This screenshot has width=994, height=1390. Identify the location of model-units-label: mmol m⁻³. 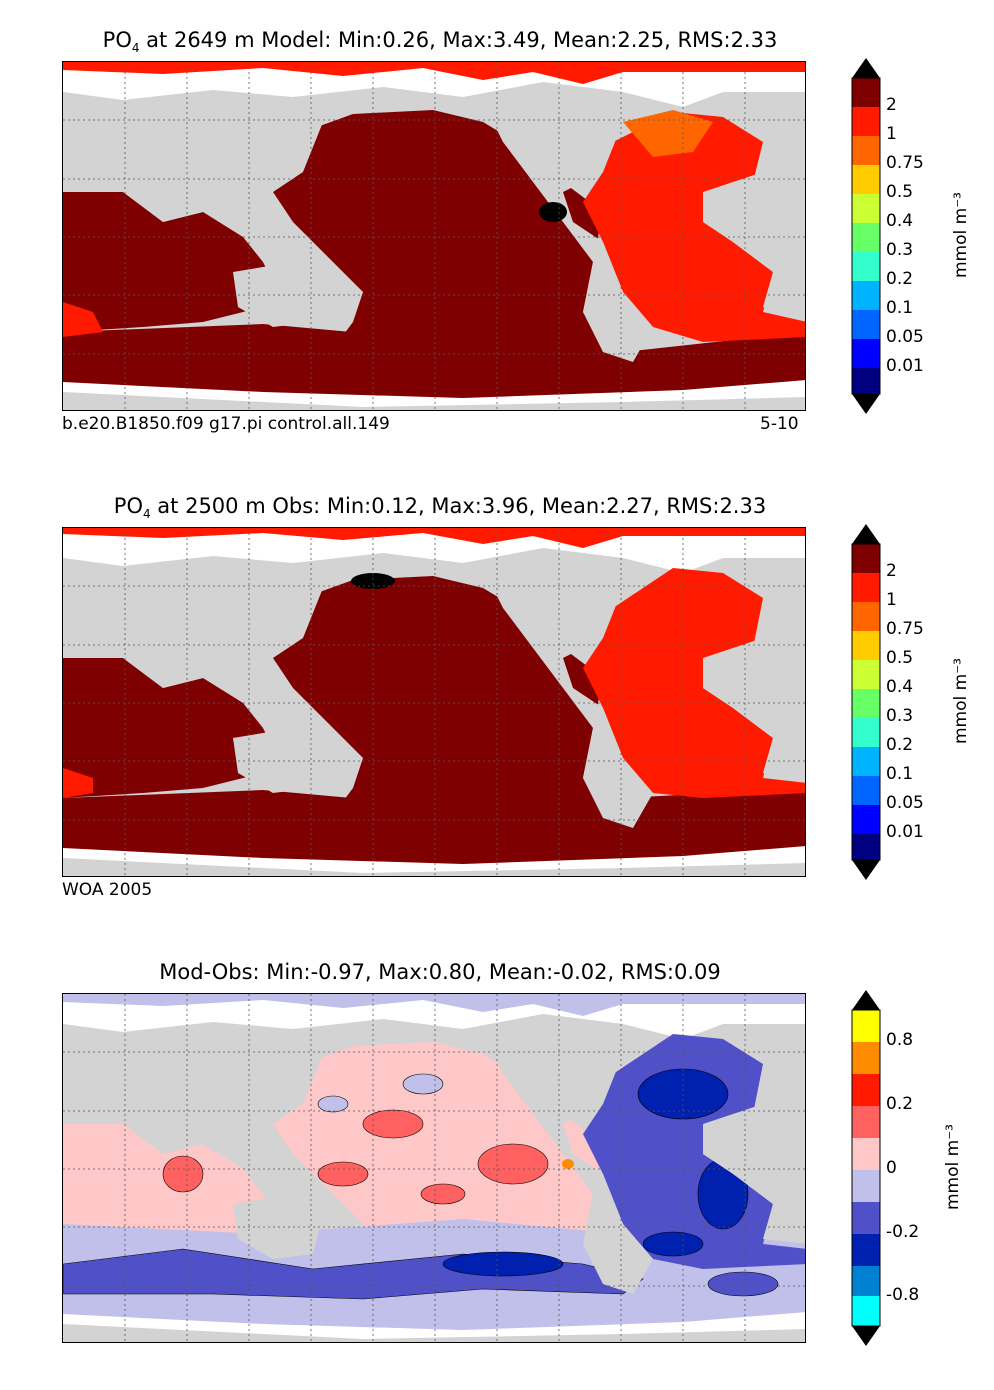
(961, 235).